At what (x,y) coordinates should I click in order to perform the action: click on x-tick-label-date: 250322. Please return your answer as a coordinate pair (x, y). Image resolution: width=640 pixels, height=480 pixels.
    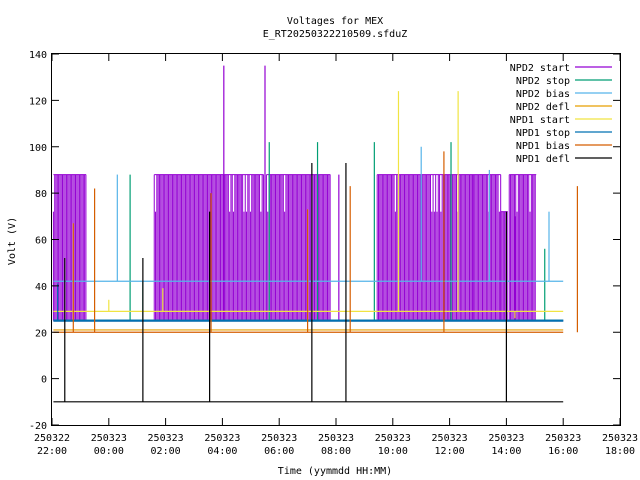
    Looking at the image, I should click on (52, 438).